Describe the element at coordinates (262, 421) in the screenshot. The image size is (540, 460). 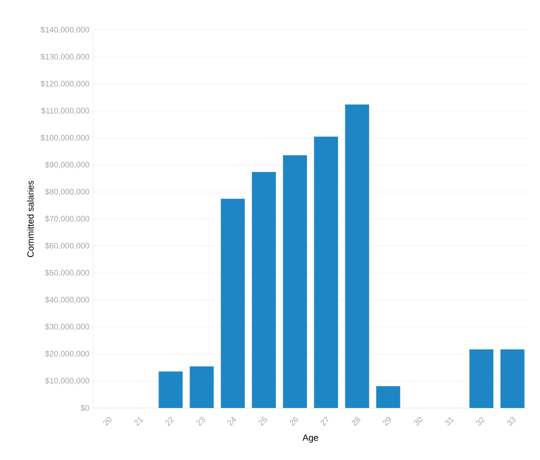
I see `x-tick-label: 25` at that location.